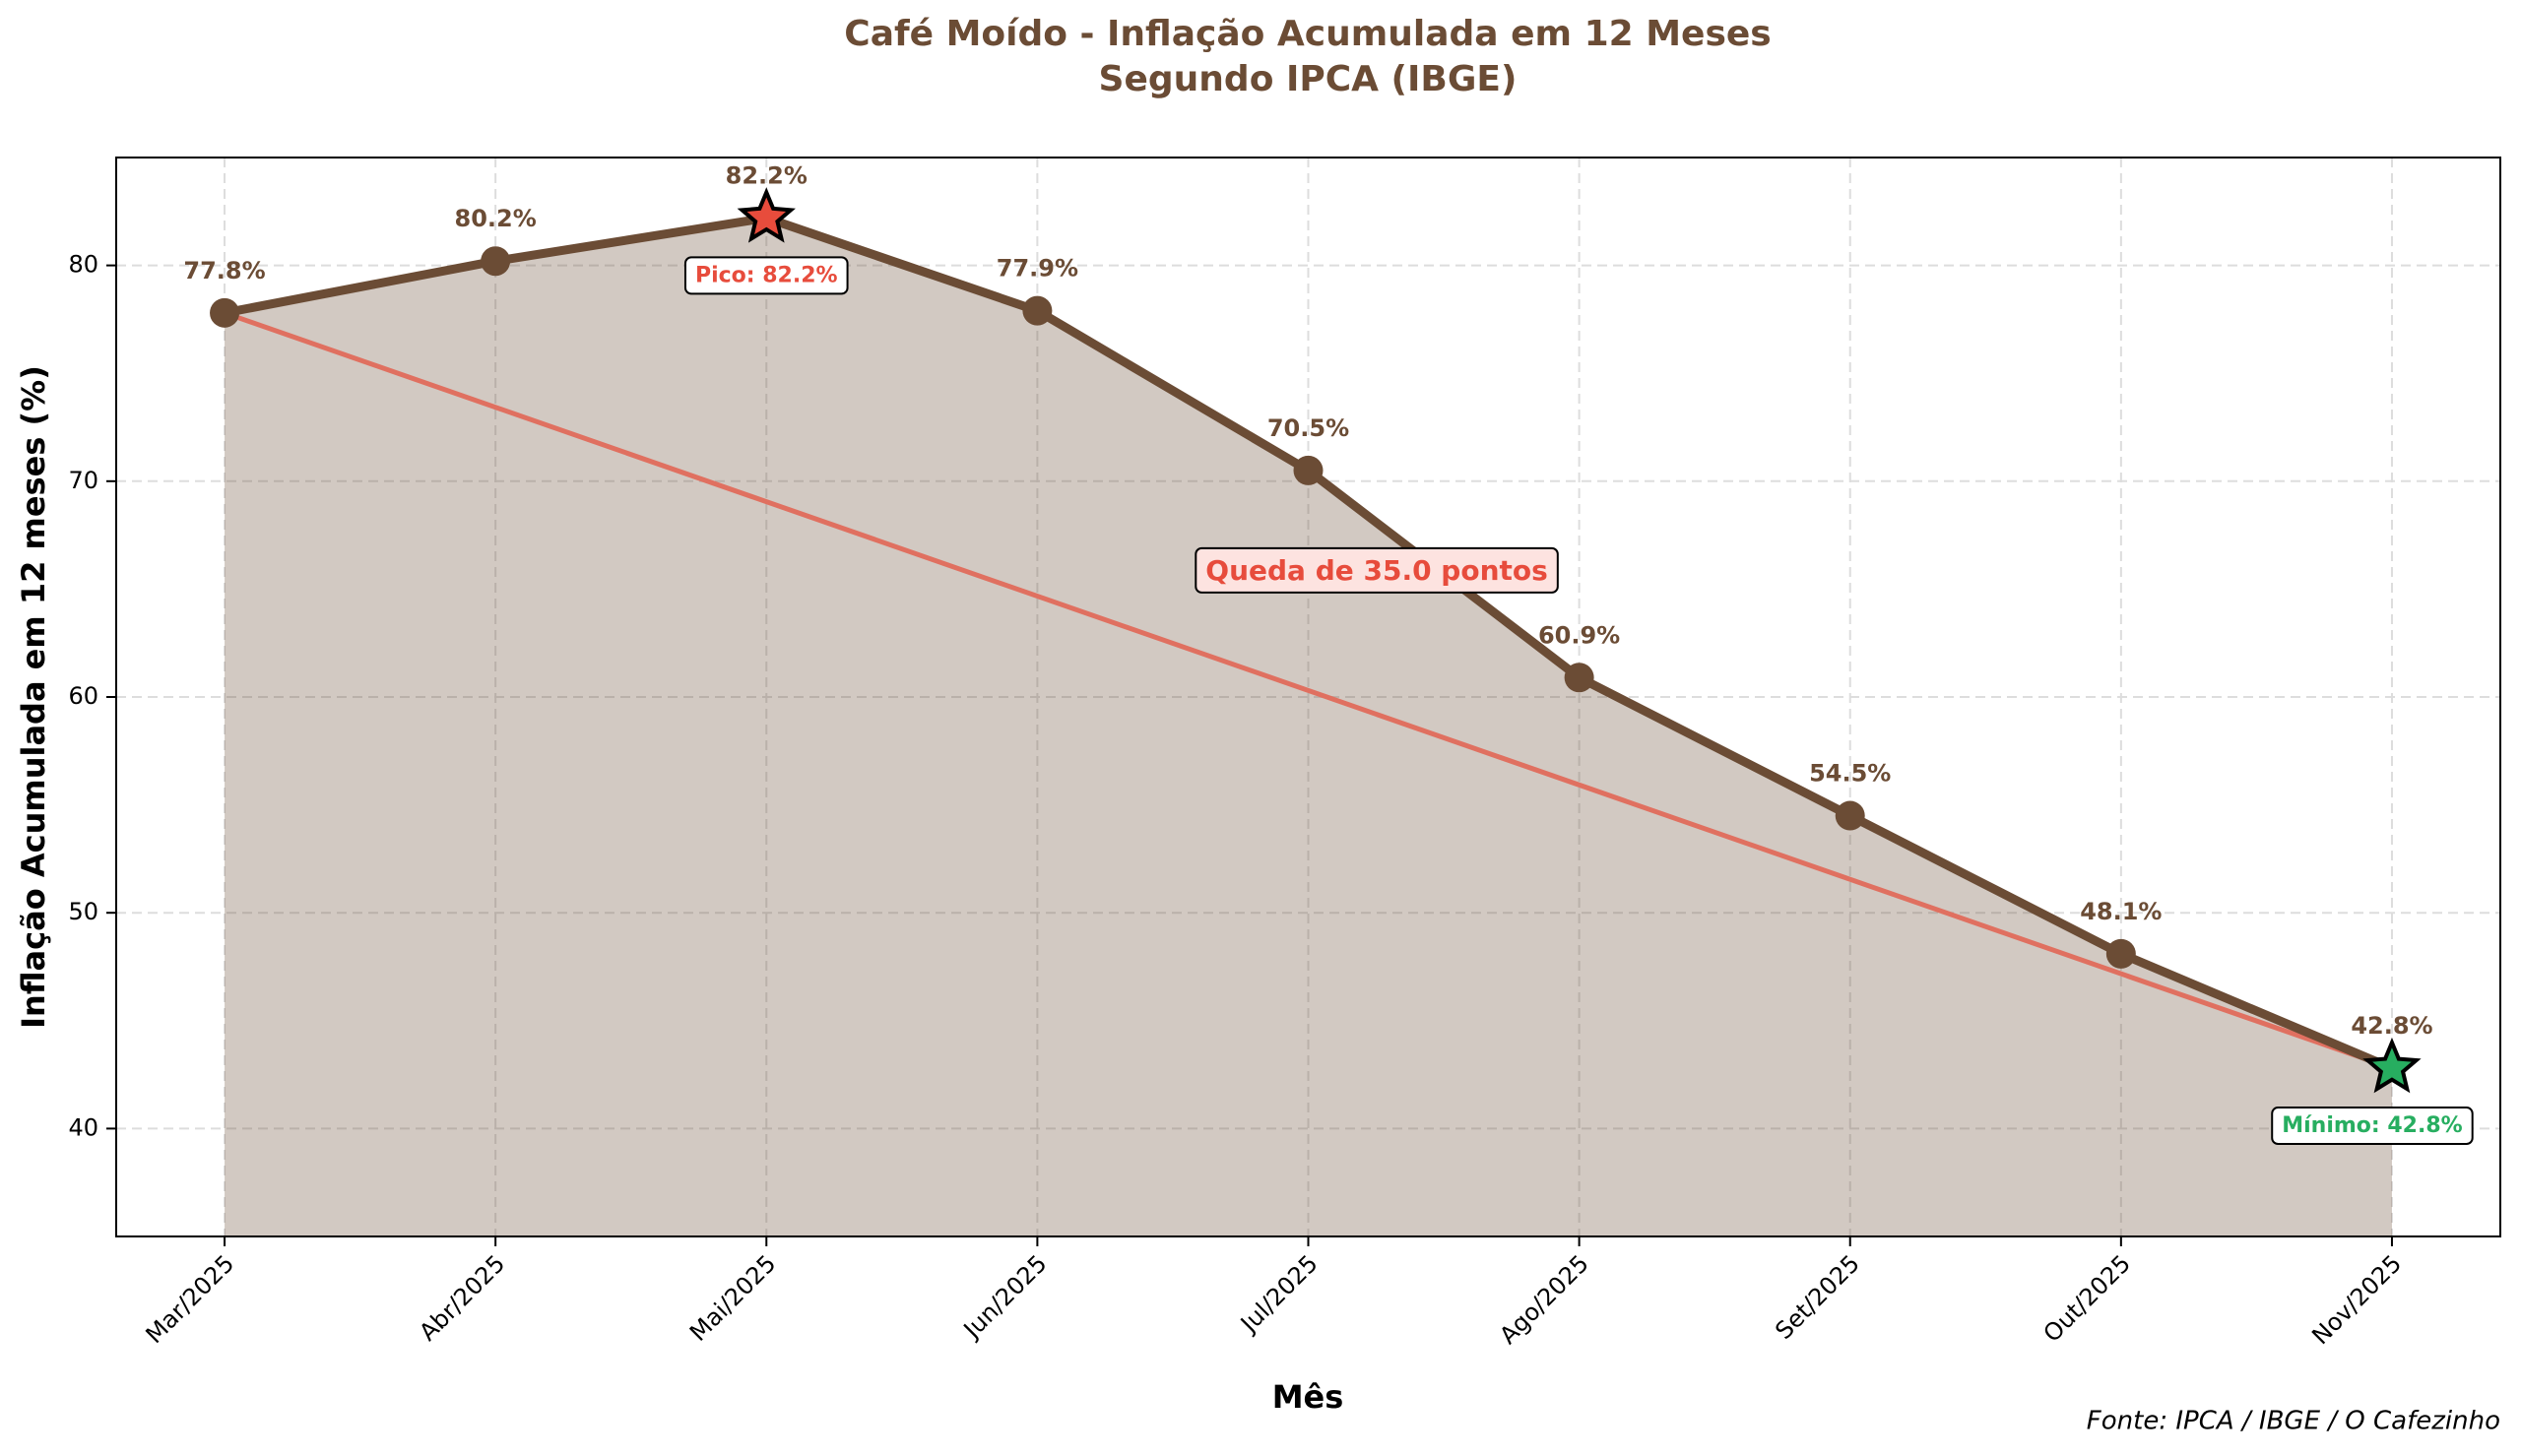 The width and height of the screenshot is (2521, 1456). What do you see at coordinates (1037, 269) in the screenshot?
I see `data-label: 77.9%` at bounding box center [1037, 269].